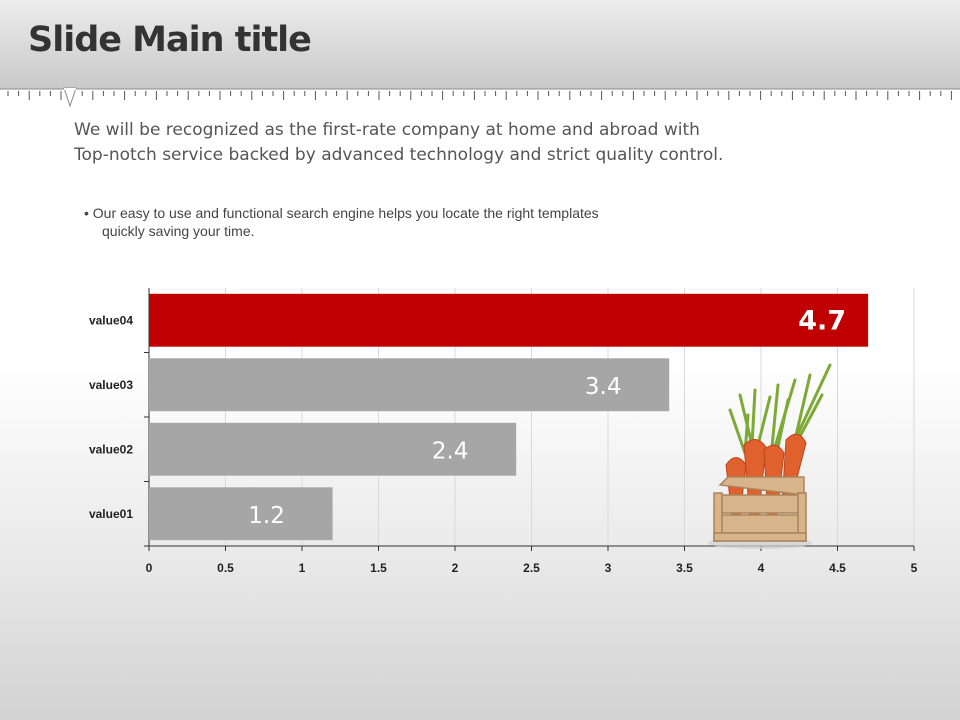 The width and height of the screenshot is (960, 720). Describe the element at coordinates (241, 514) in the screenshot. I see `bar-value01` at that location.